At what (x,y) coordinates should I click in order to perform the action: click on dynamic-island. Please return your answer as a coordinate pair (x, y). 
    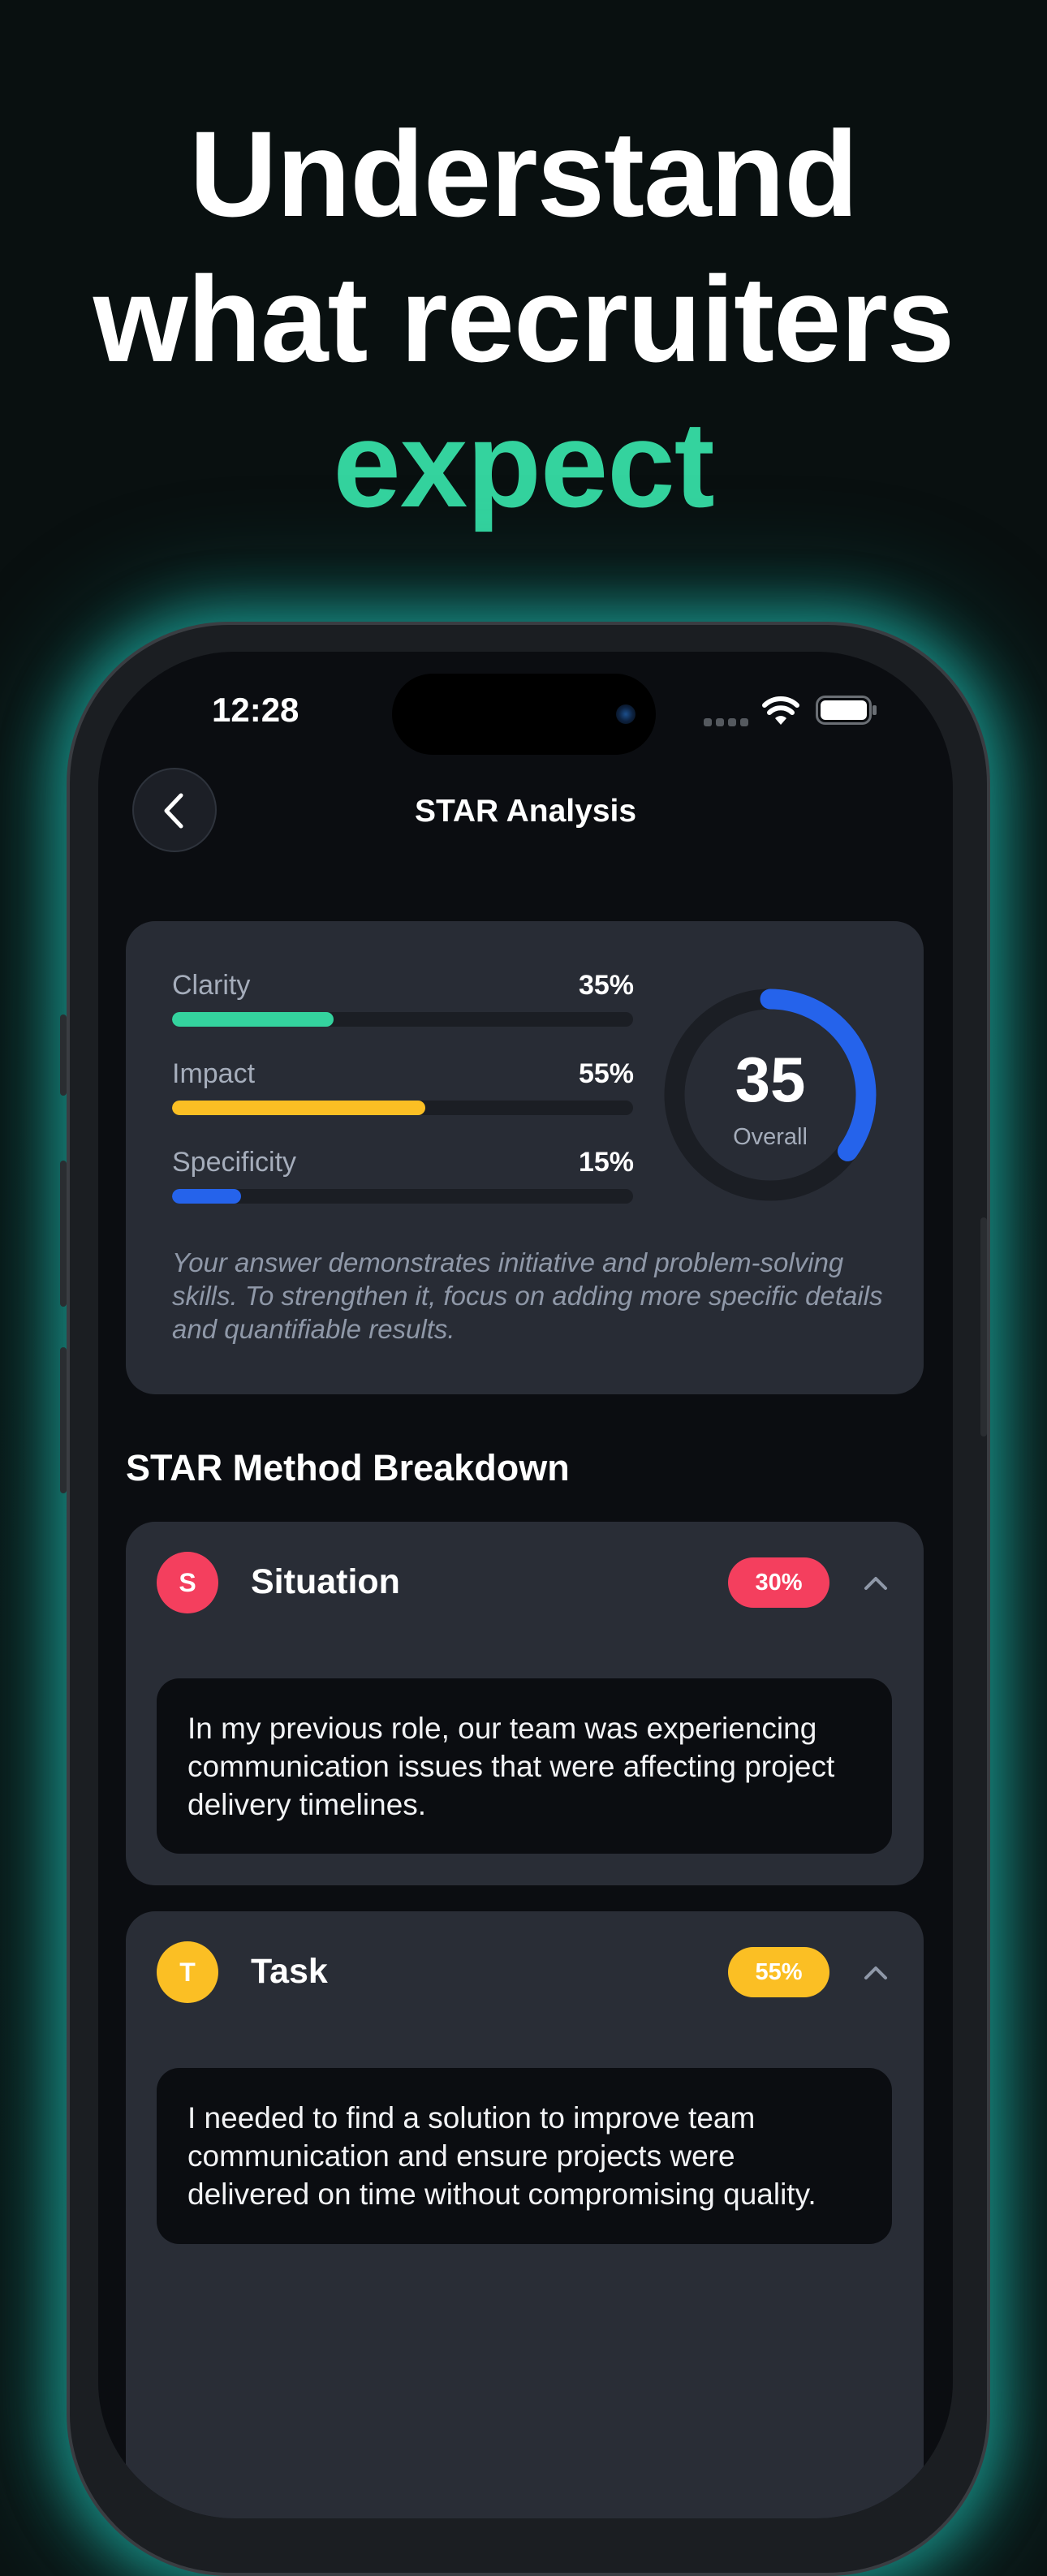
    Looking at the image, I should click on (524, 715).